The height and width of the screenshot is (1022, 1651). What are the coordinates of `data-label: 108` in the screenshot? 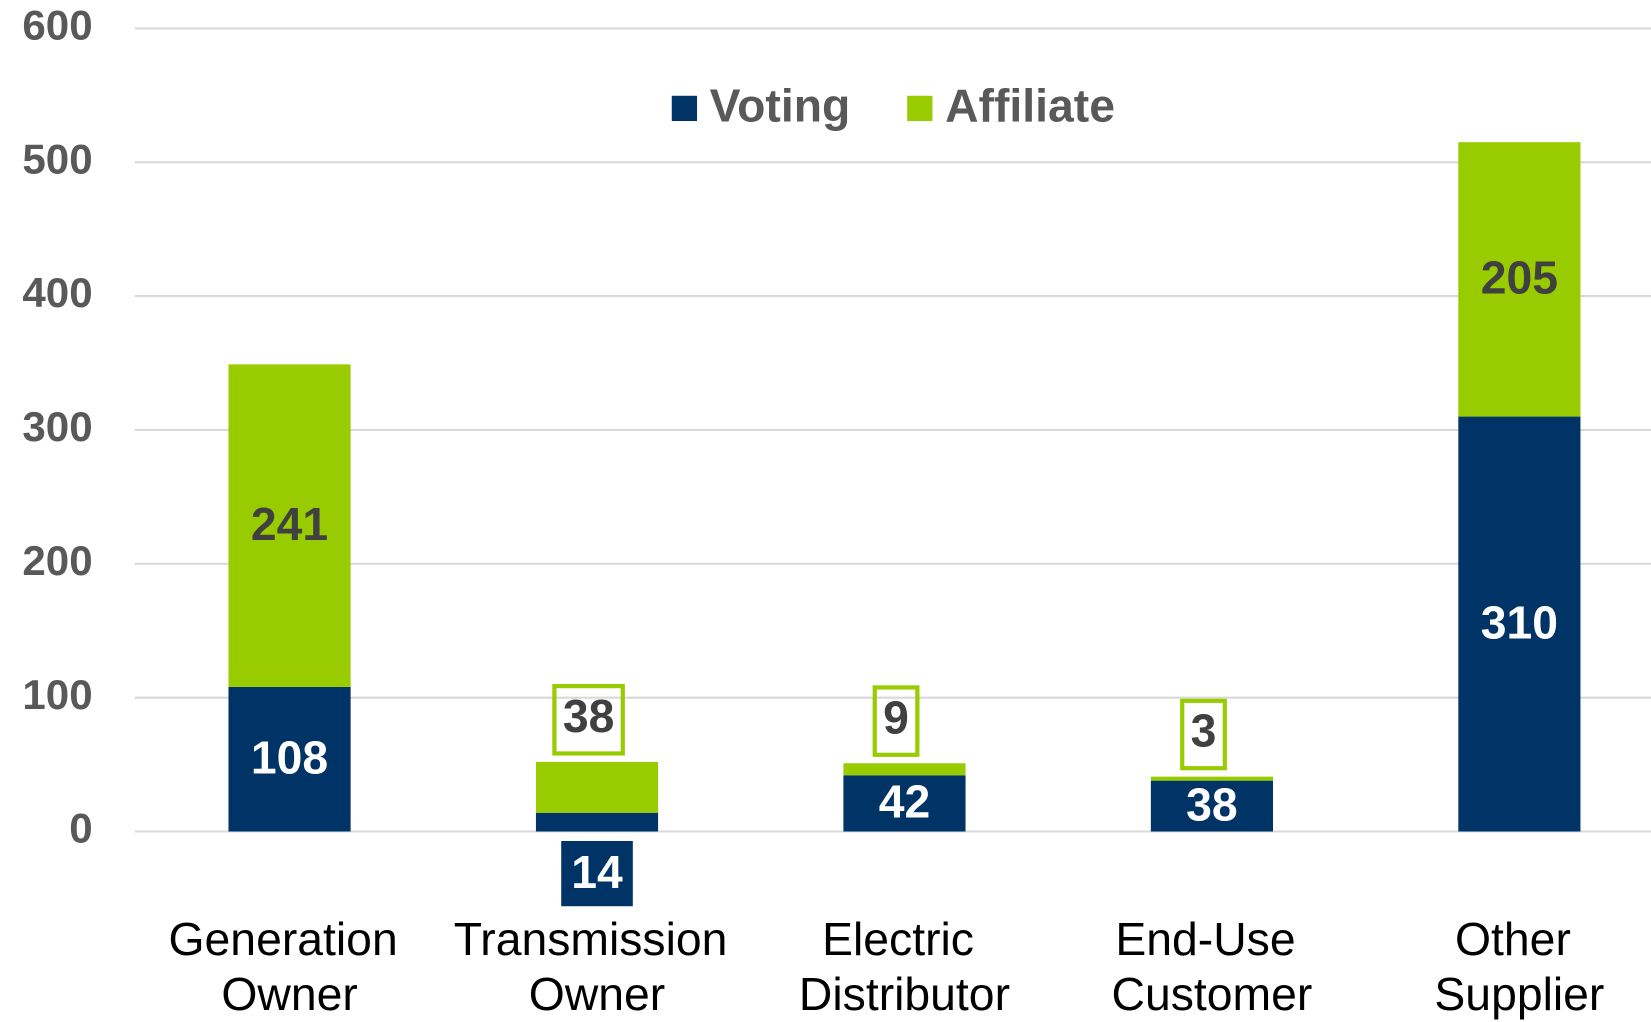 It's located at (289, 758).